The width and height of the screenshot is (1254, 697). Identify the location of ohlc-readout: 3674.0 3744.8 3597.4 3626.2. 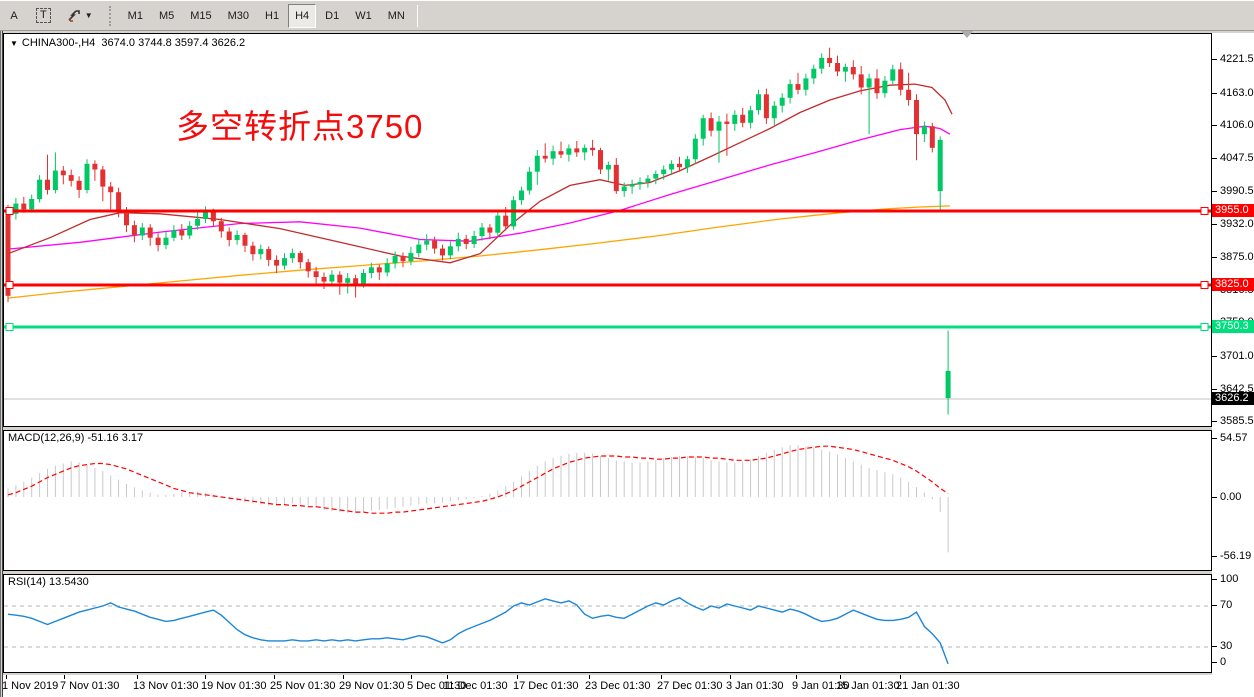
(173, 43).